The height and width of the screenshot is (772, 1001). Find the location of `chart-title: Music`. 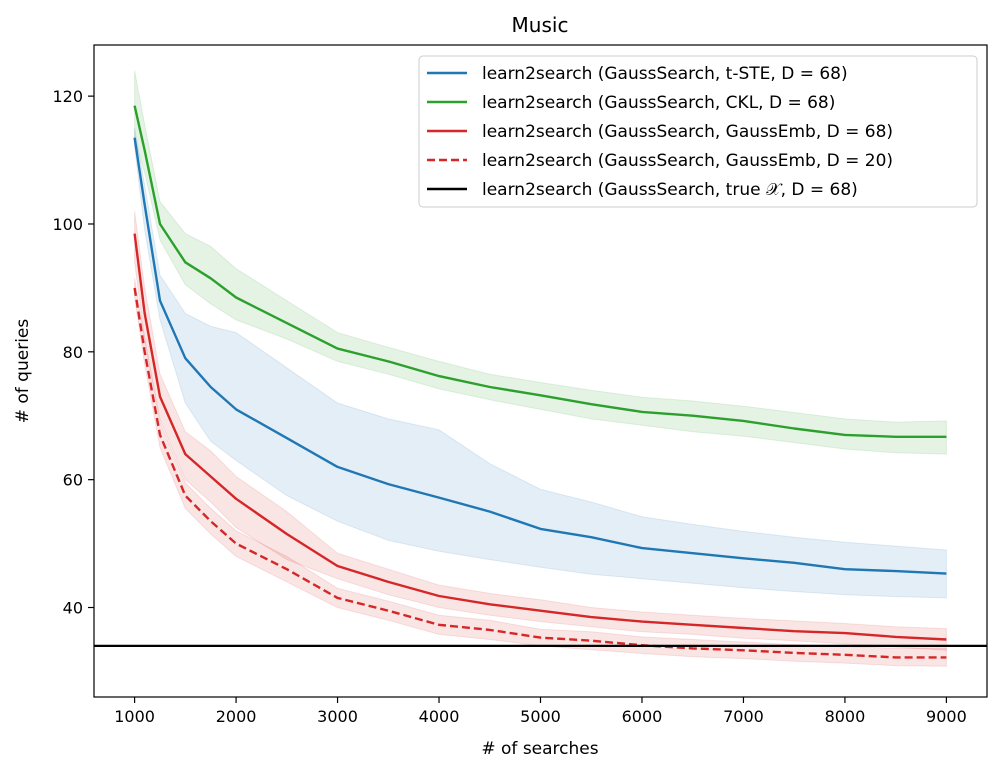

chart-title: Music is located at coordinates (540, 25).